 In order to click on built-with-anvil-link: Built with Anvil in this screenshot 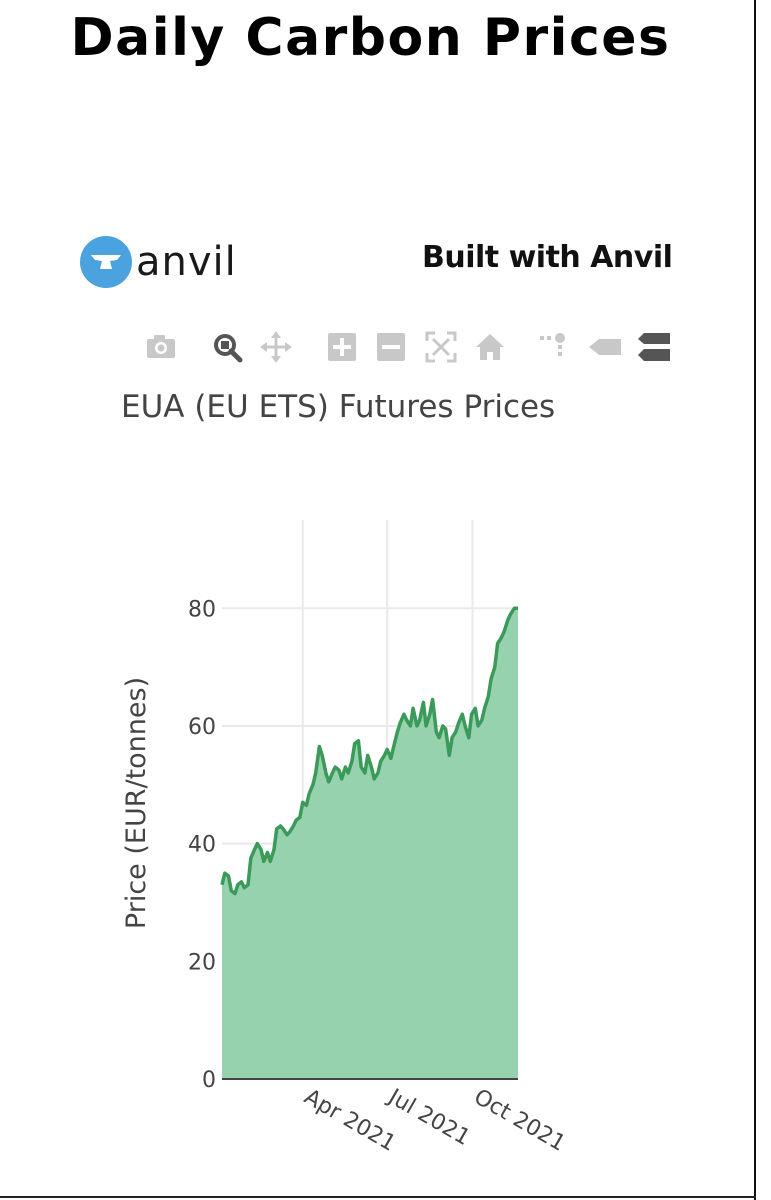, I will do `click(547, 257)`.